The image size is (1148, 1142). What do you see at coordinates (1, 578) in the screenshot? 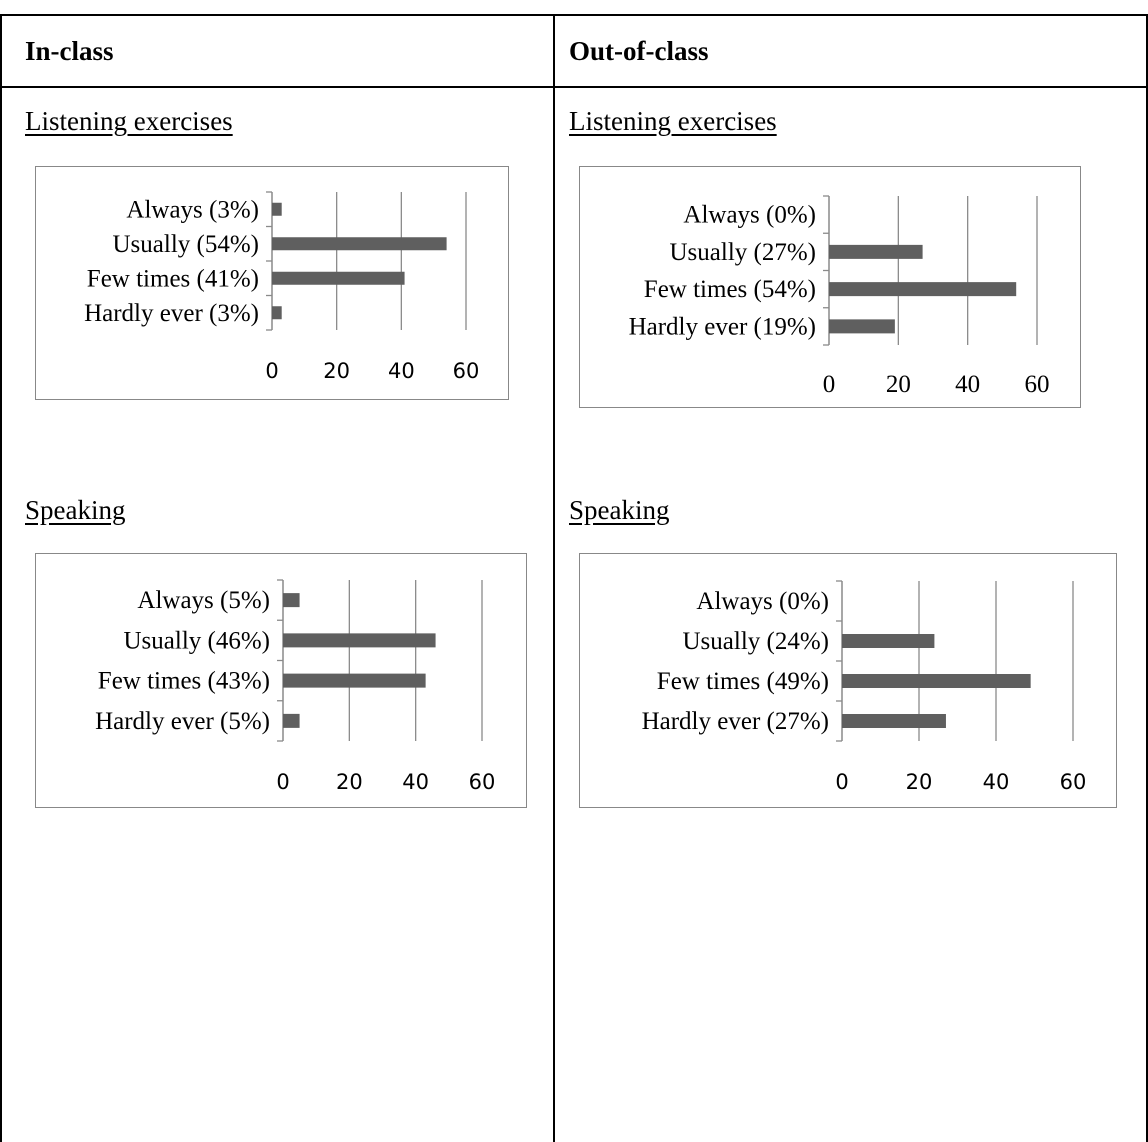
I see `table-left-border` at bounding box center [1, 578].